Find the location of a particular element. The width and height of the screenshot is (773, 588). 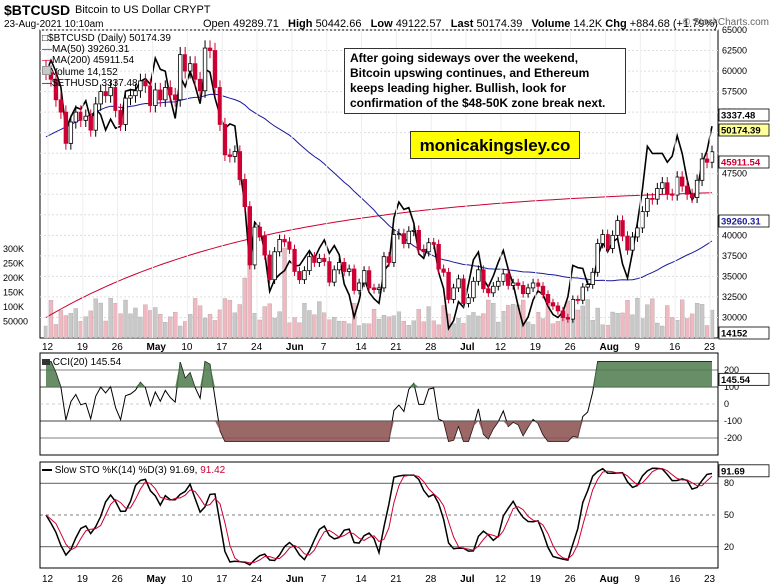

x-tick-label-bottom: 26 is located at coordinates (571, 579).